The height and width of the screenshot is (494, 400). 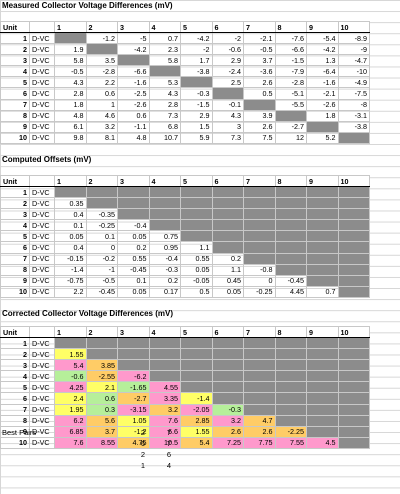 I want to click on column-header-7: 7, so click(x=259, y=27).